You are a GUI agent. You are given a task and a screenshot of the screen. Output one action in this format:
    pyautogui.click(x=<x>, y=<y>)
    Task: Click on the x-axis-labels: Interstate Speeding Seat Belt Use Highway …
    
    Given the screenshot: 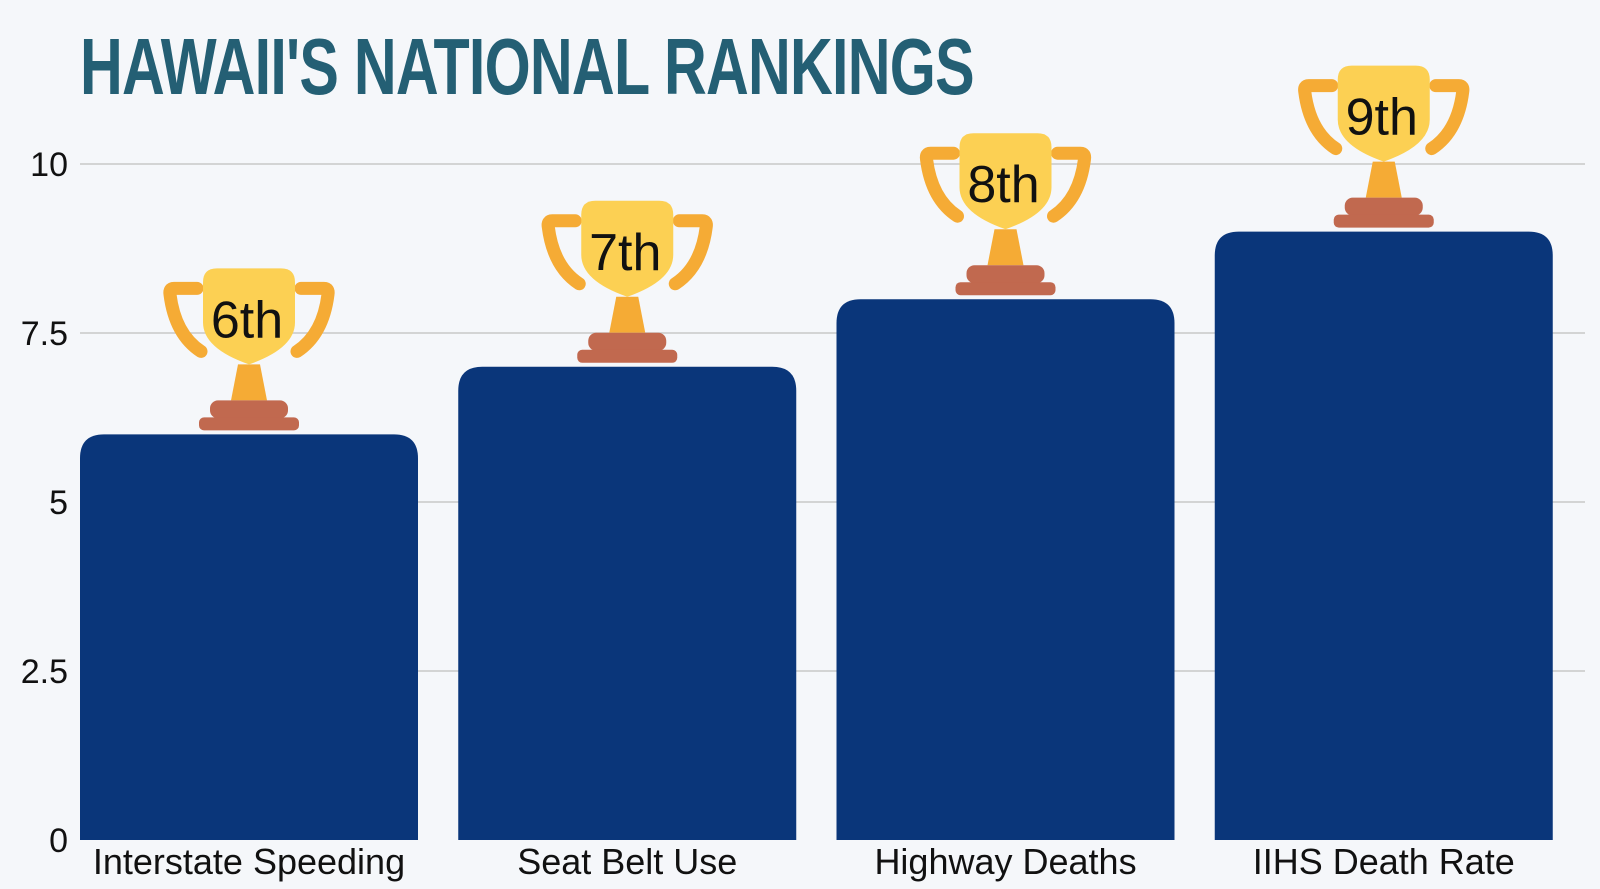 What is the action you would take?
    pyautogui.click(x=804, y=861)
    